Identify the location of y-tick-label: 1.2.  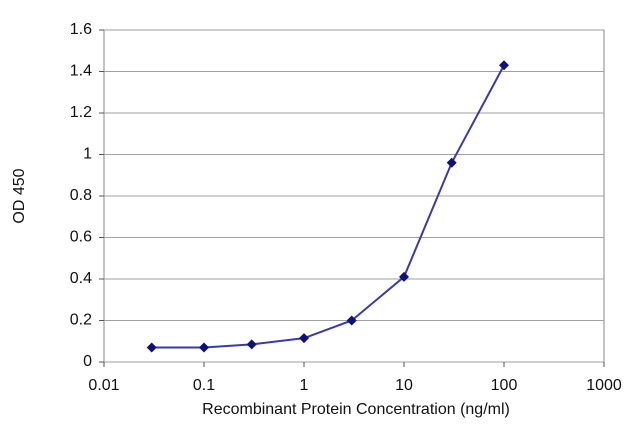
(81, 112).